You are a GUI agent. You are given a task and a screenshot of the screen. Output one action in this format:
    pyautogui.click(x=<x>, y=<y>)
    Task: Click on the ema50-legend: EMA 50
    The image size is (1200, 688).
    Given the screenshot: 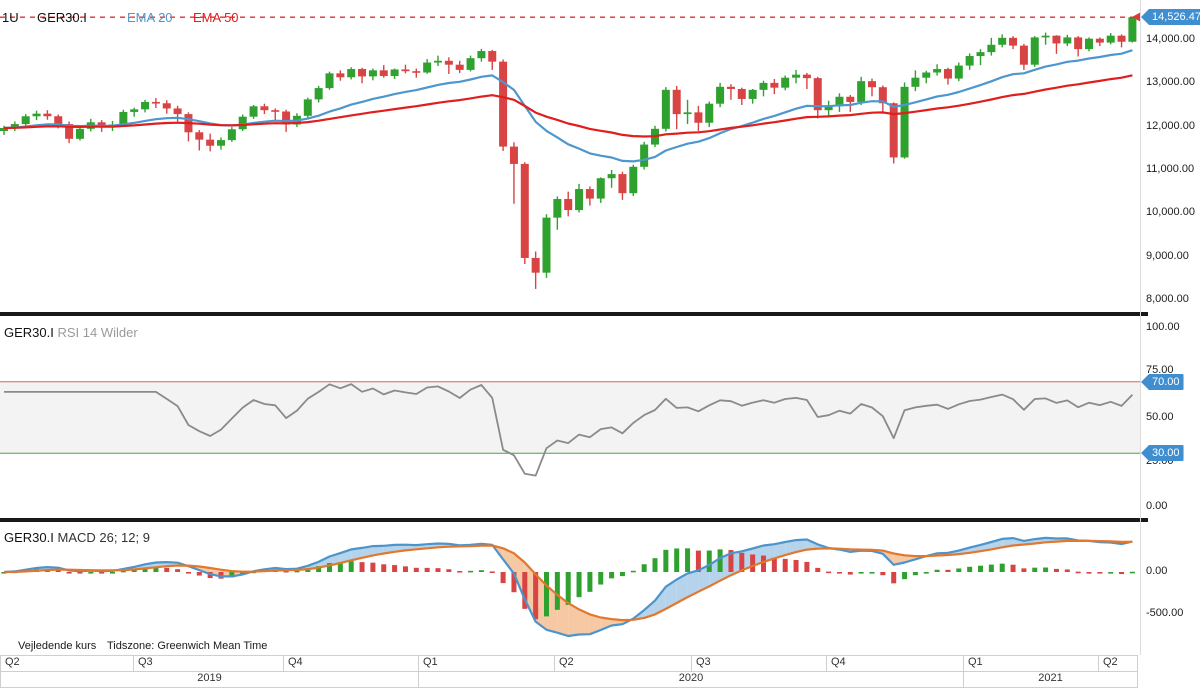 What is the action you would take?
    pyautogui.click(x=216, y=17)
    